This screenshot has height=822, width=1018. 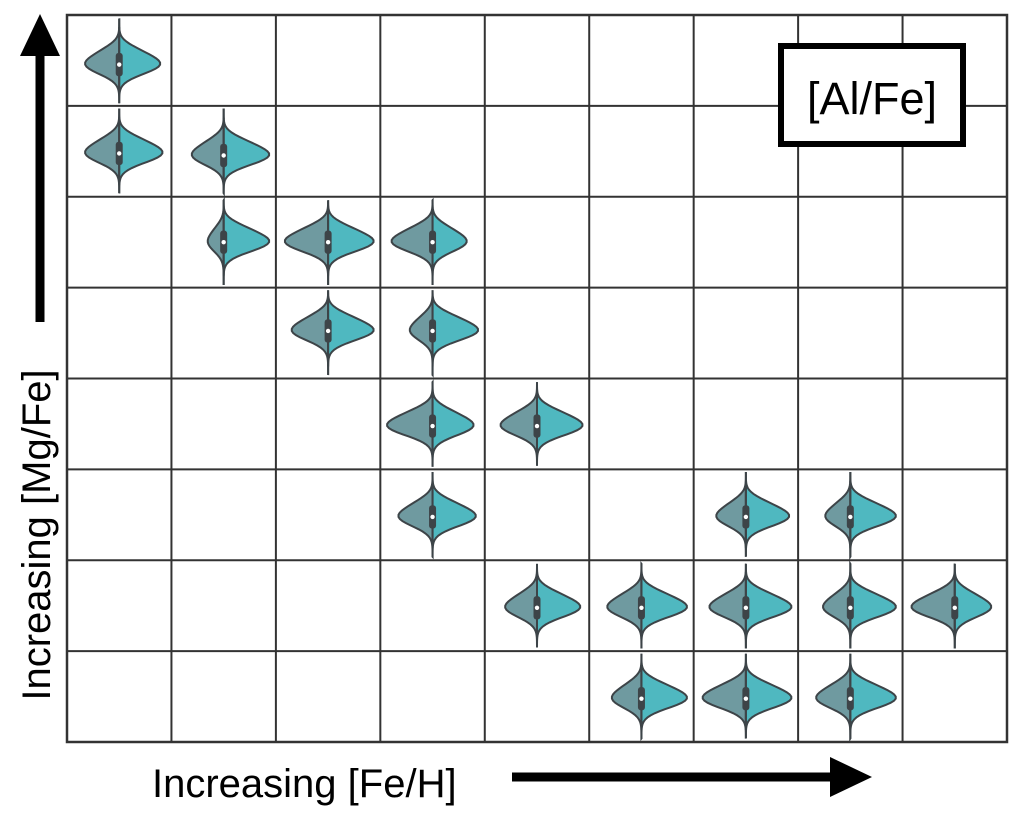 I want to click on x-axis-arrow, so click(x=692, y=777).